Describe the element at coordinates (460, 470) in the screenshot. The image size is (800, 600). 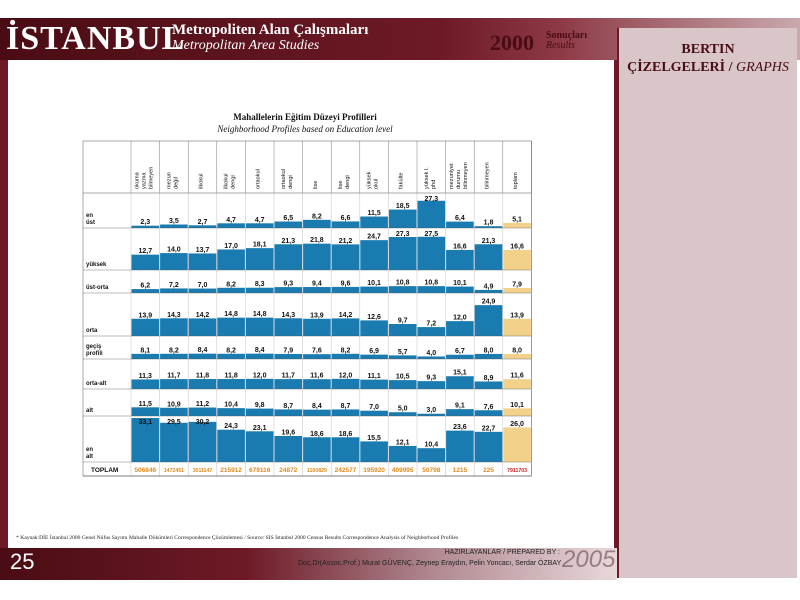
I see `total-value: 1215` at that location.